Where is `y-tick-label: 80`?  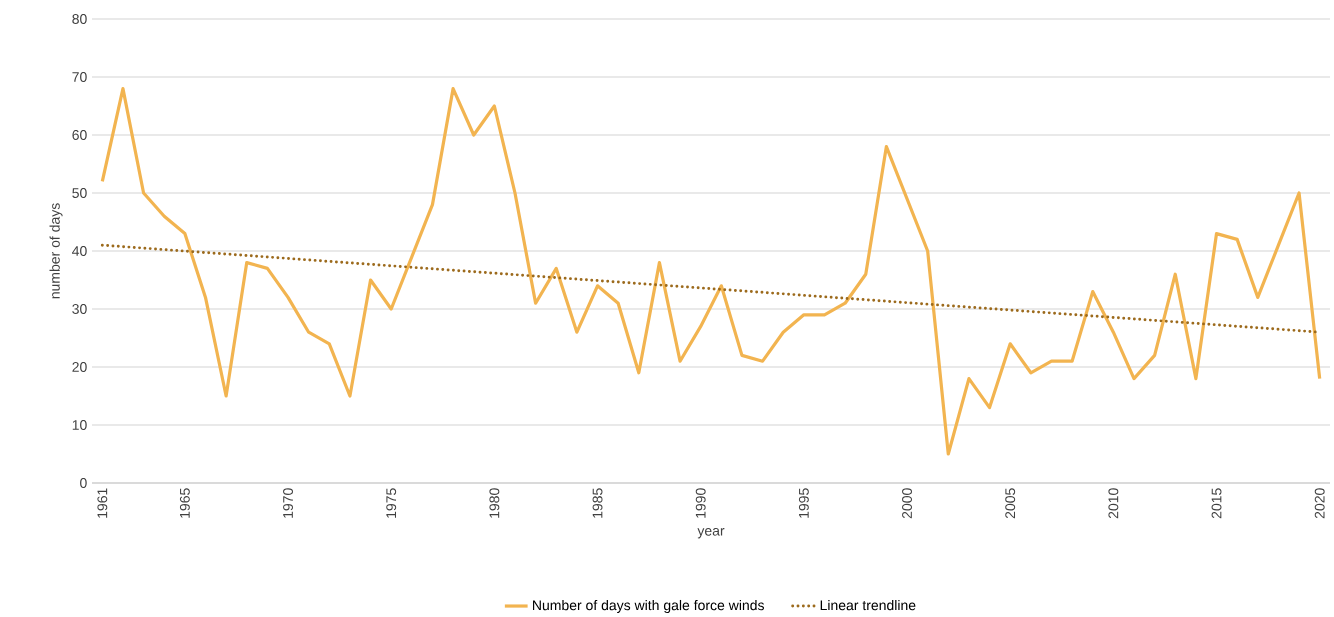
y-tick-label: 80 is located at coordinates (79, 18).